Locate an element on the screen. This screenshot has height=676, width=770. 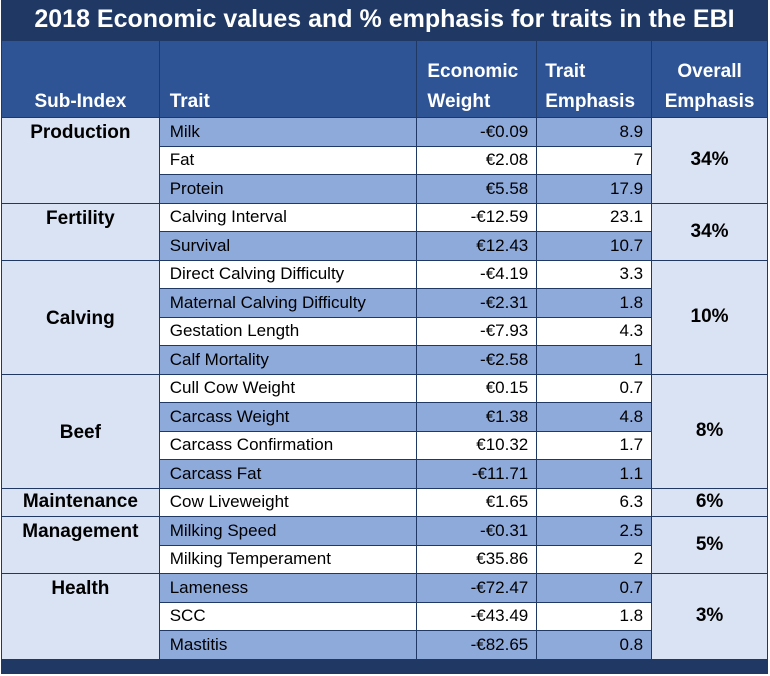
trait-cell: Milking Temperament is located at coordinates (288, 559).